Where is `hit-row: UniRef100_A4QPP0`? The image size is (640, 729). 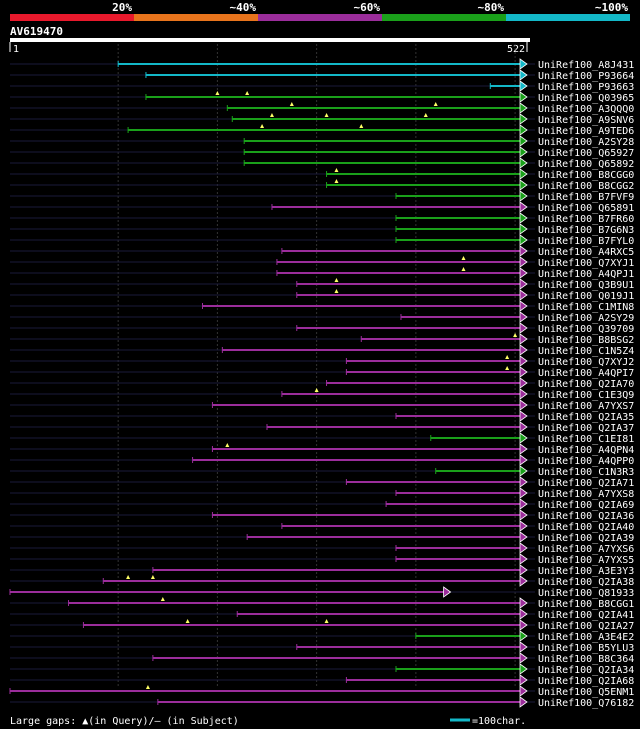 hit-row: UniRef100_A4QPP0 is located at coordinates (322, 460).